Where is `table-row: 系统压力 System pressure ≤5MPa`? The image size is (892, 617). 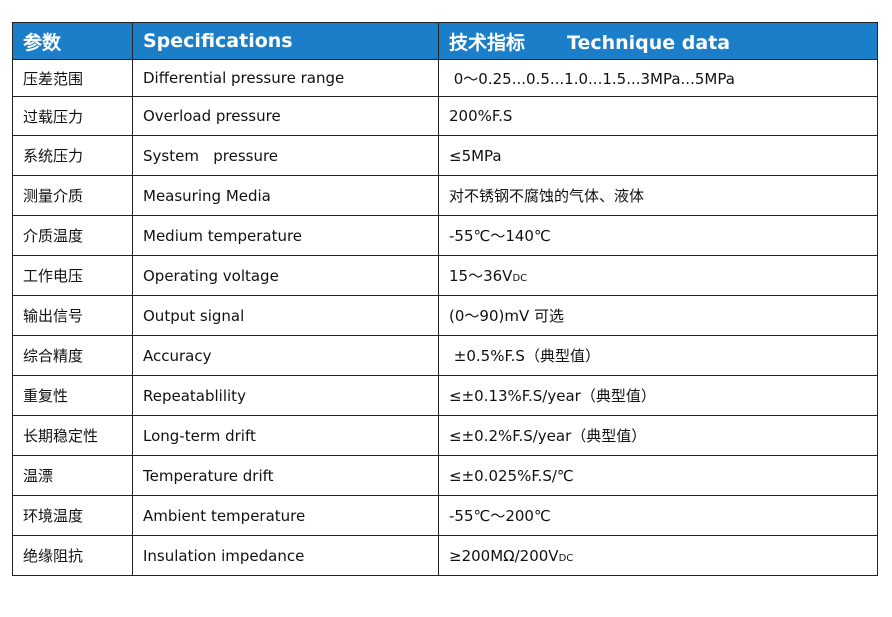
table-row: 系统压力 System pressure ≤5MPa is located at coordinates (445, 155).